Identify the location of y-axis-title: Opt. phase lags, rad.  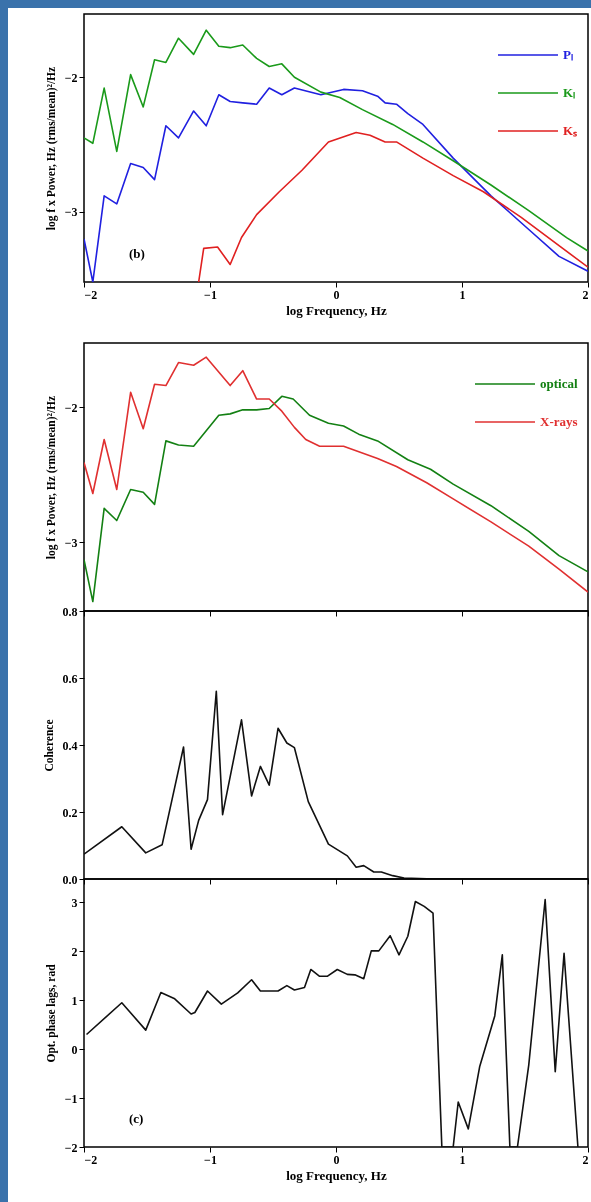
(51, 1013).